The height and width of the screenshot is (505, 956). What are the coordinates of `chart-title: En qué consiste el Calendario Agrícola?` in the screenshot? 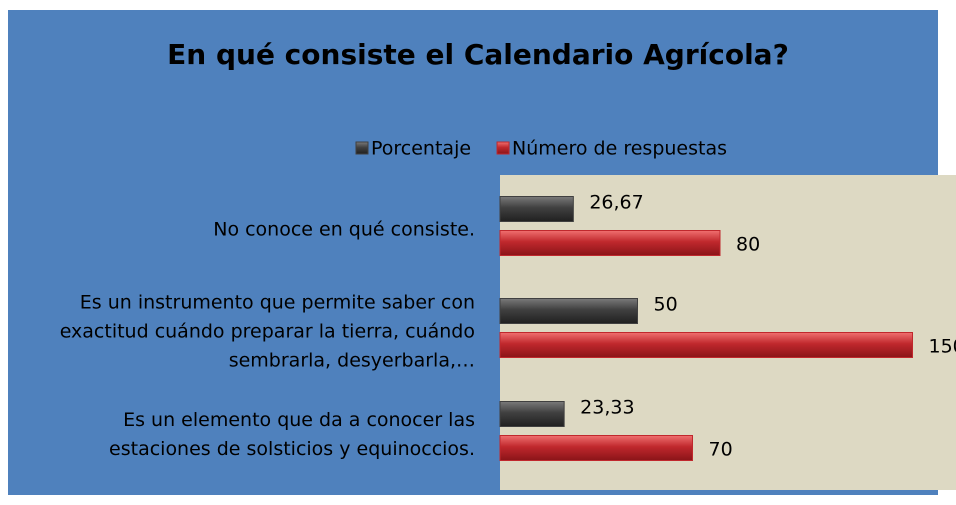 It's located at (478, 54).